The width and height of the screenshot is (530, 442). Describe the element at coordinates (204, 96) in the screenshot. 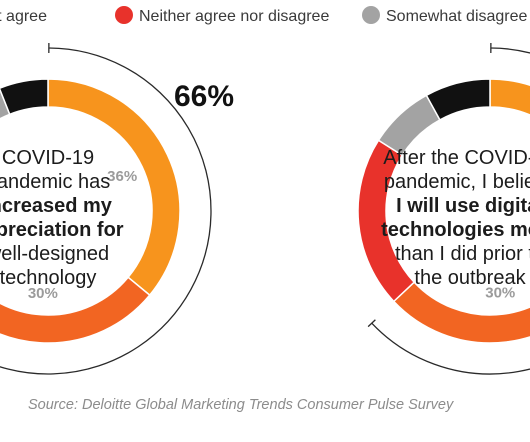

I see `agree-total-percent: 66%` at that location.